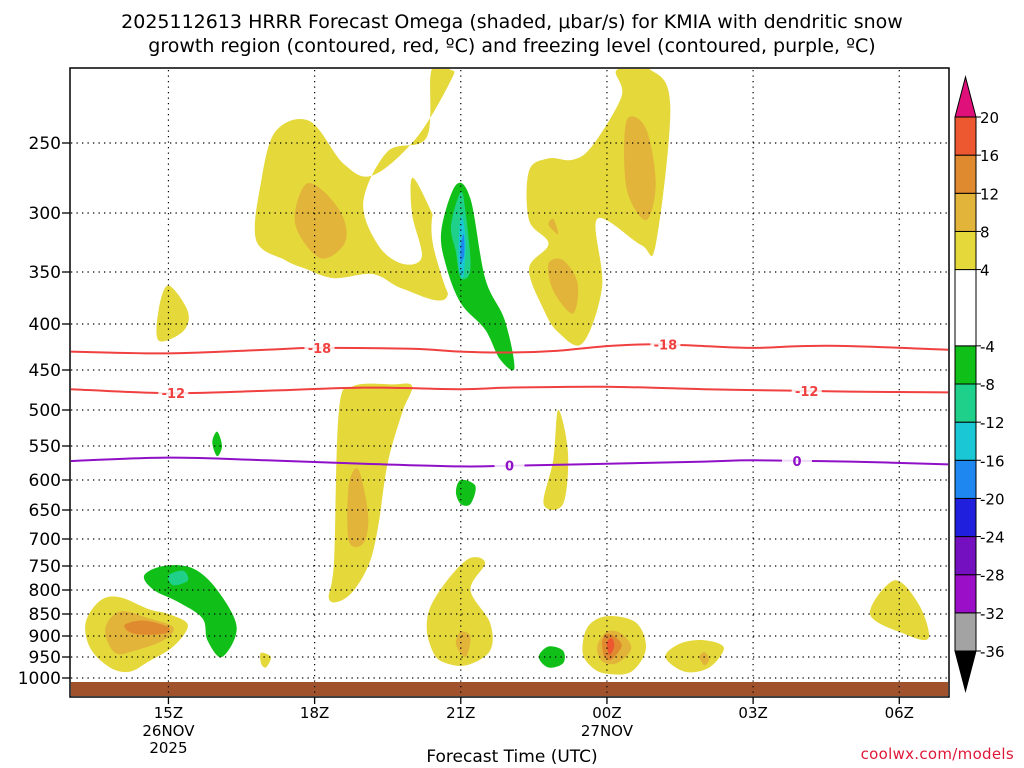 This screenshot has height=768, width=1024. What do you see at coordinates (992, 614) in the screenshot?
I see `colorbar-label--32: -32` at bounding box center [992, 614].